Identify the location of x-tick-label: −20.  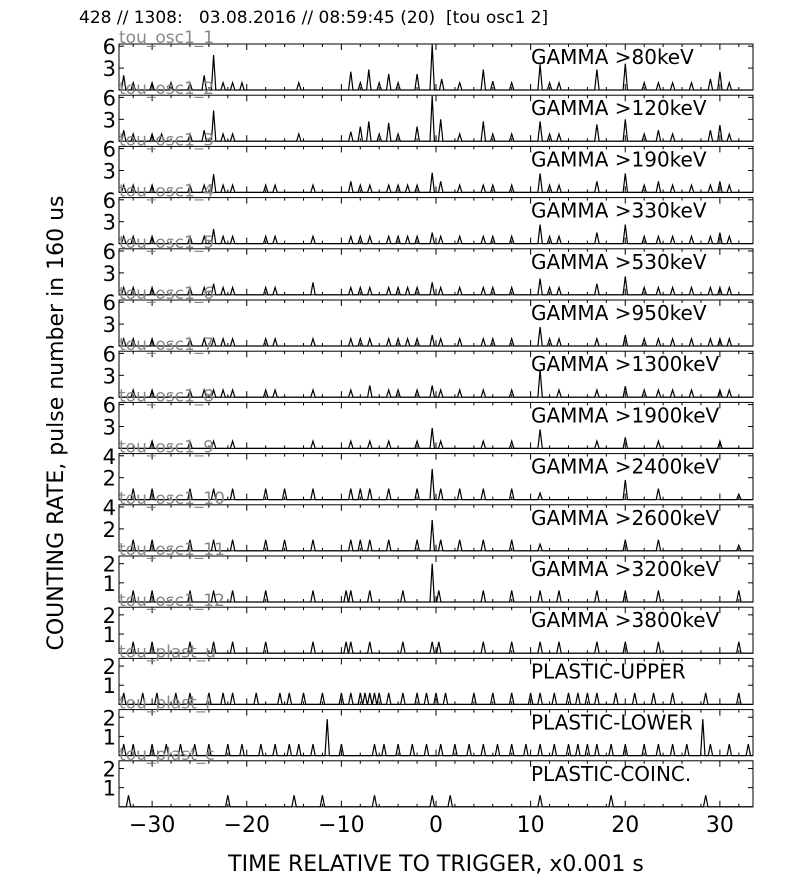
(247, 825).